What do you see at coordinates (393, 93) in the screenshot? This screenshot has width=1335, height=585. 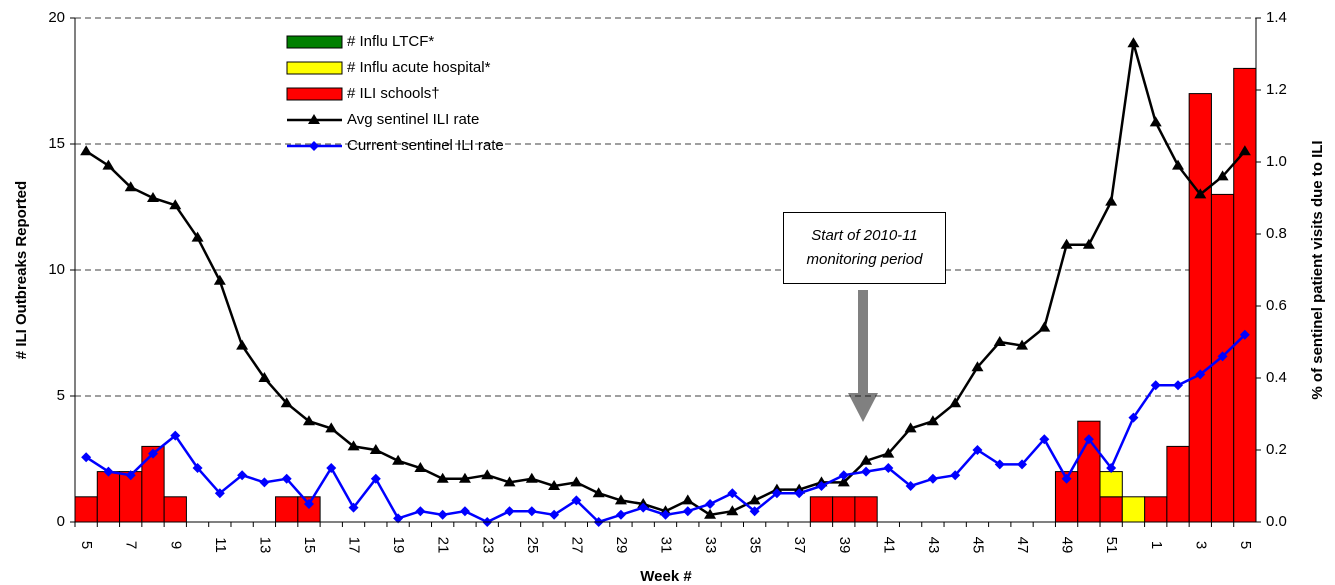 I see `legend-label: # ILI schools†` at bounding box center [393, 93].